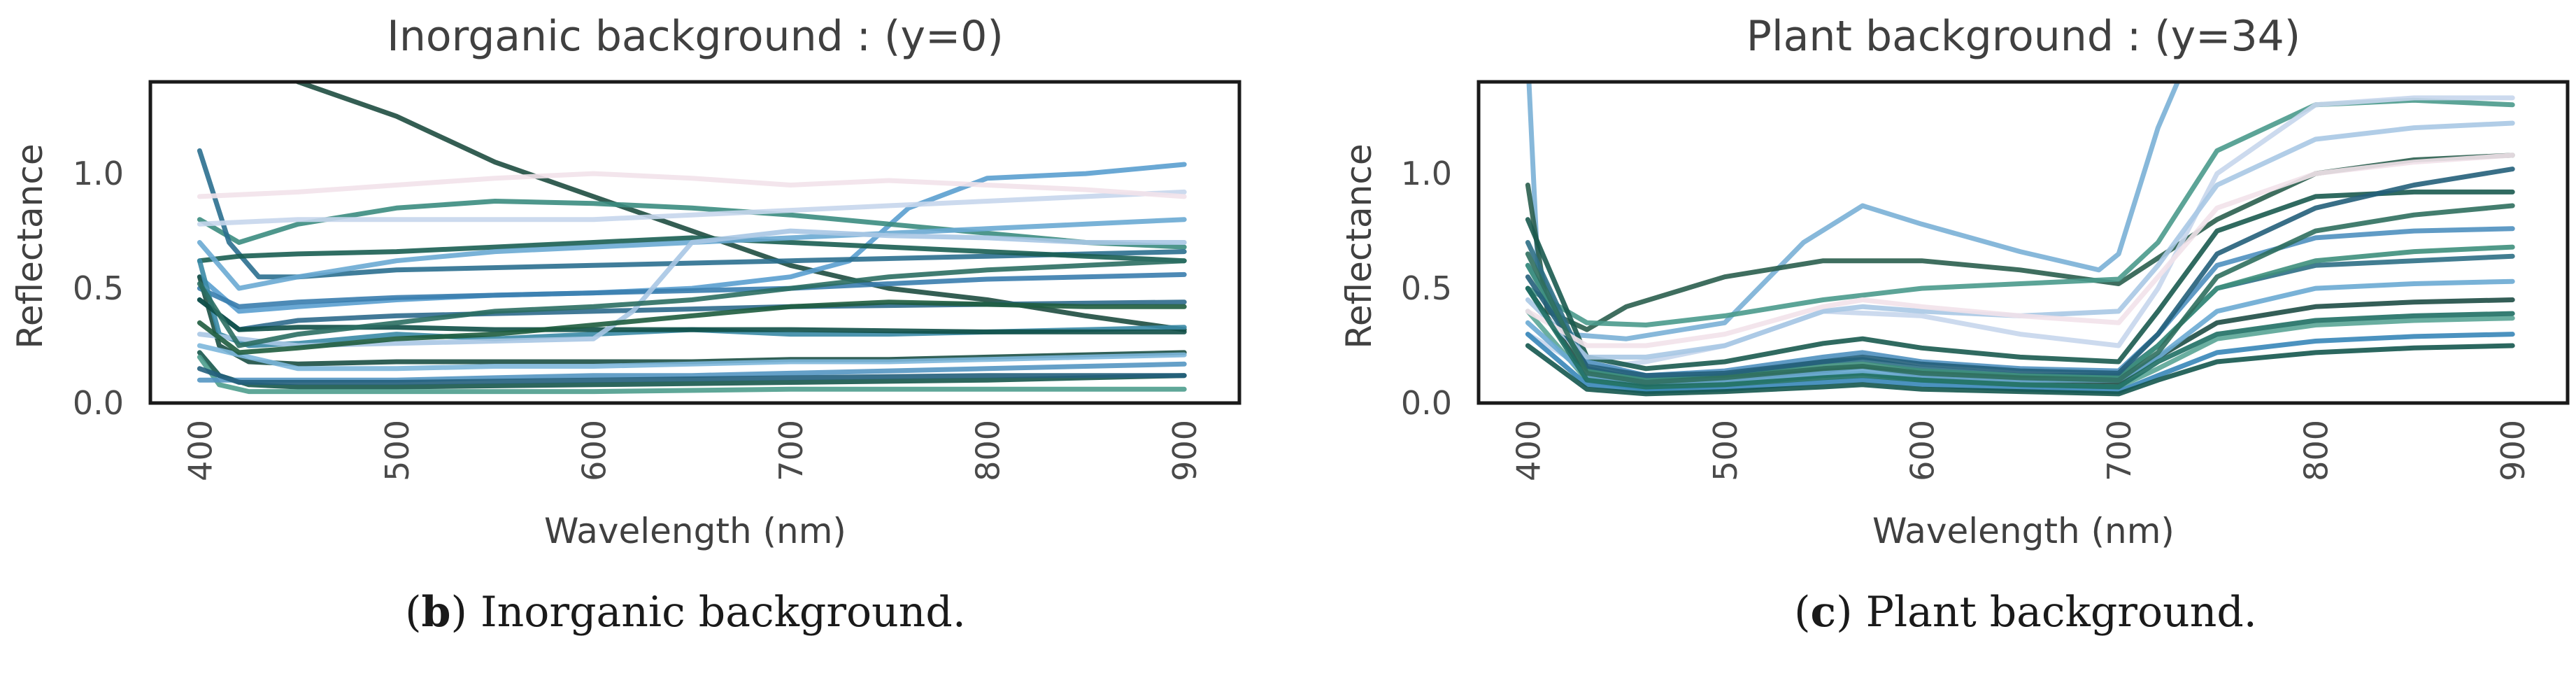  I want to click on series-line-s21, so click(692, 327).